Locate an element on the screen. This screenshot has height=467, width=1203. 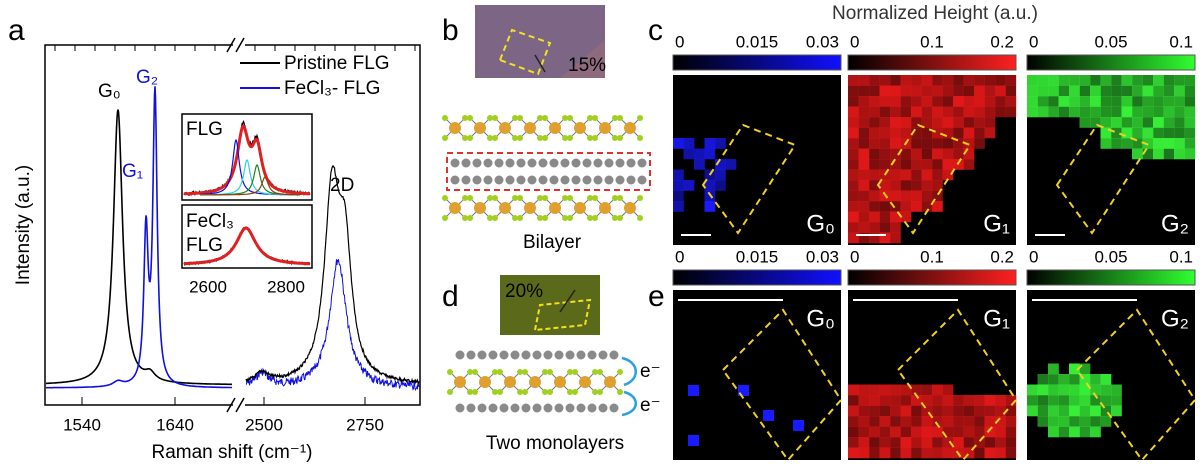
map-label: G₂ is located at coordinates (1175, 223).